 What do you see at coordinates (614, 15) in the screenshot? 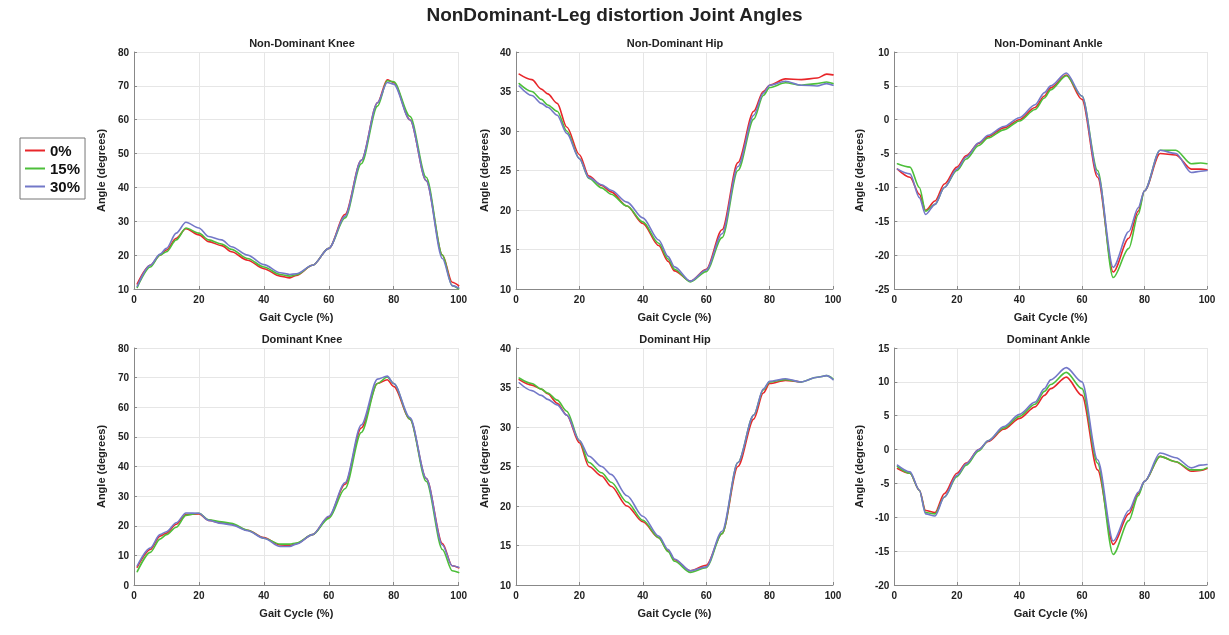
I see `text: NonDominant-Leg distortion Joint Angles` at bounding box center [614, 15].